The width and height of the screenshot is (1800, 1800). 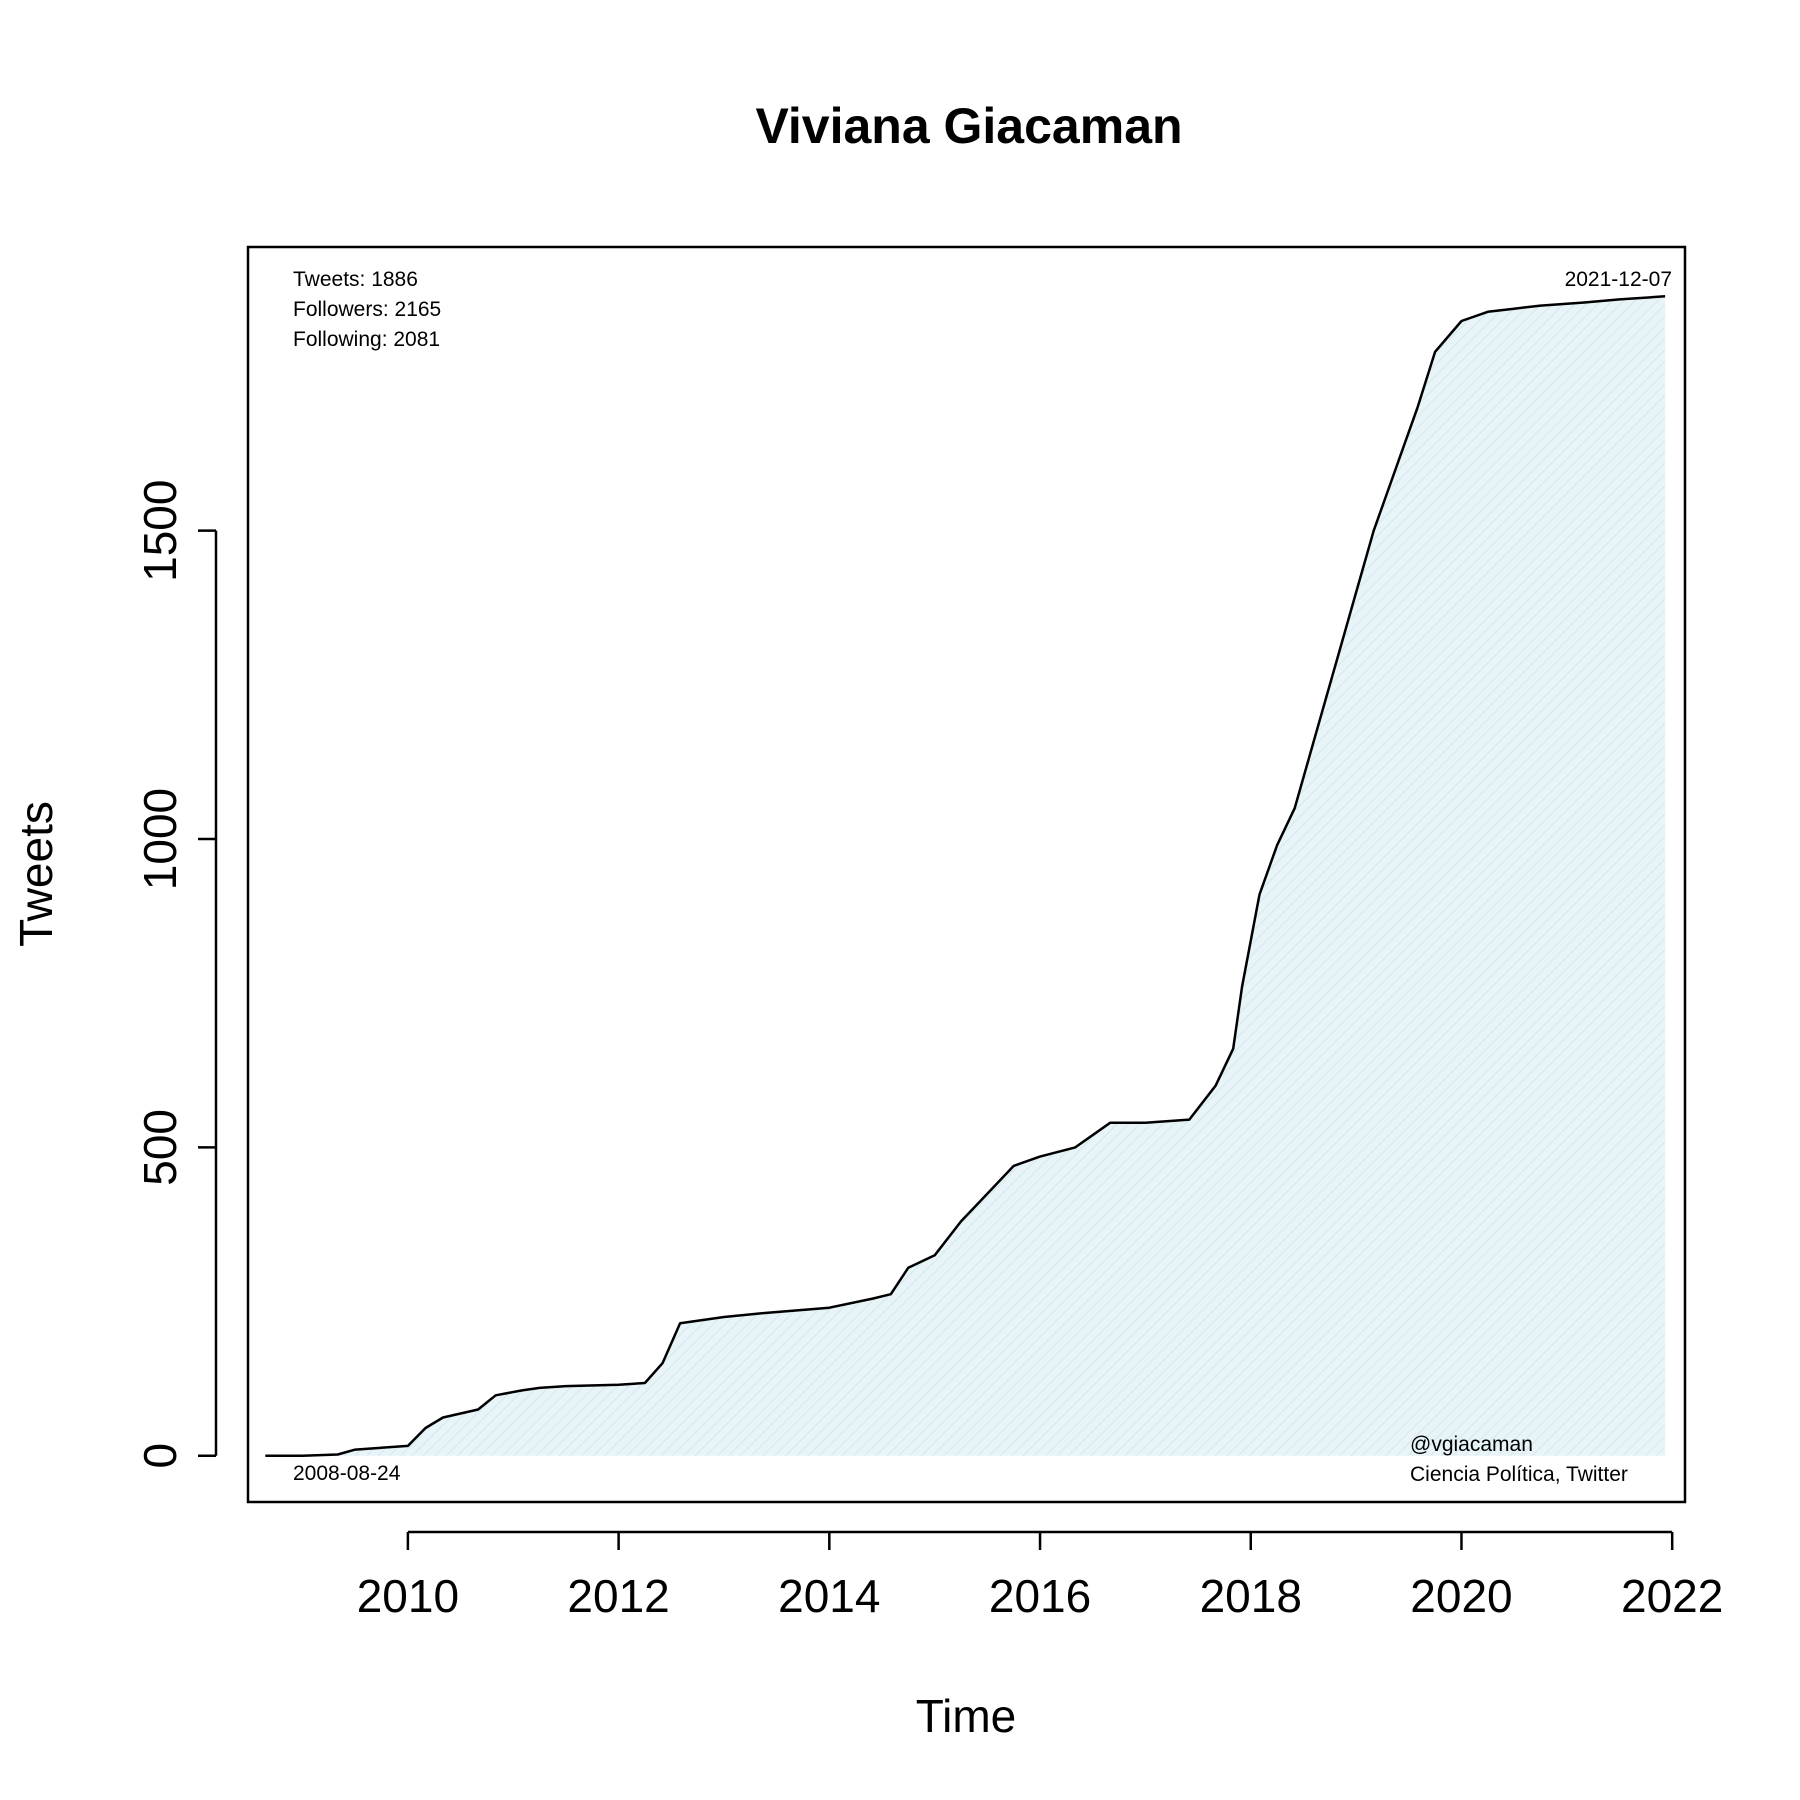 I want to click on y-tick-label: 1000, so click(x=160, y=839).